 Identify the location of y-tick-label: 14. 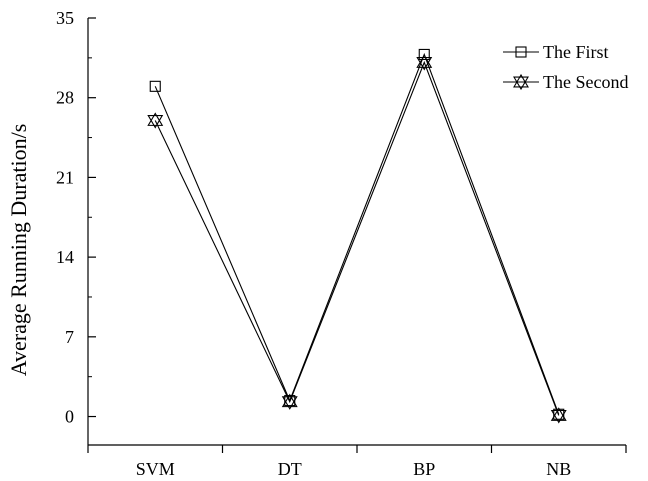
(65, 257).